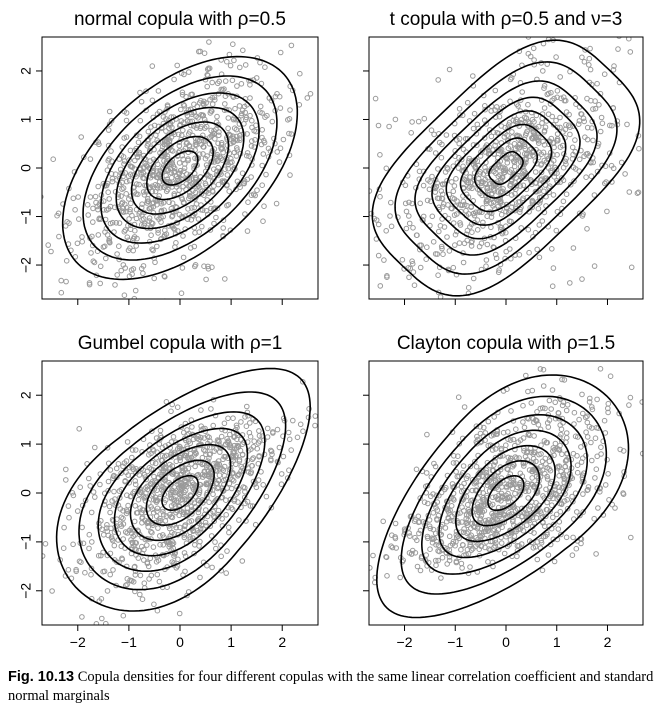 The height and width of the screenshot is (716, 660). Describe the element at coordinates (608, 642) in the screenshot. I see `x-tick-label: 2` at that location.